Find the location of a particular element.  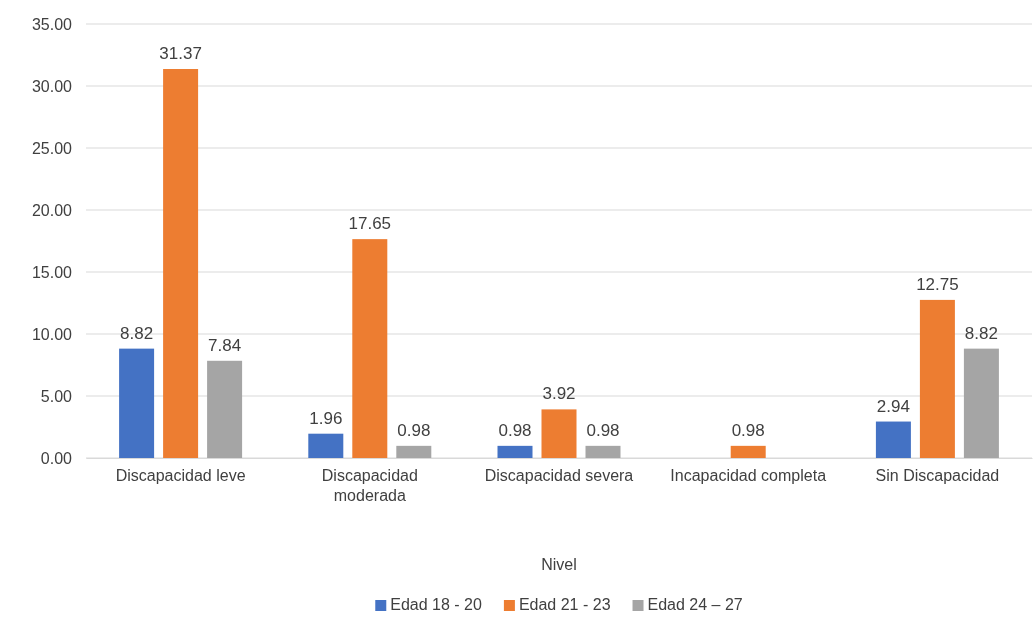

y-tick-label: 10.00 is located at coordinates (52, 334).